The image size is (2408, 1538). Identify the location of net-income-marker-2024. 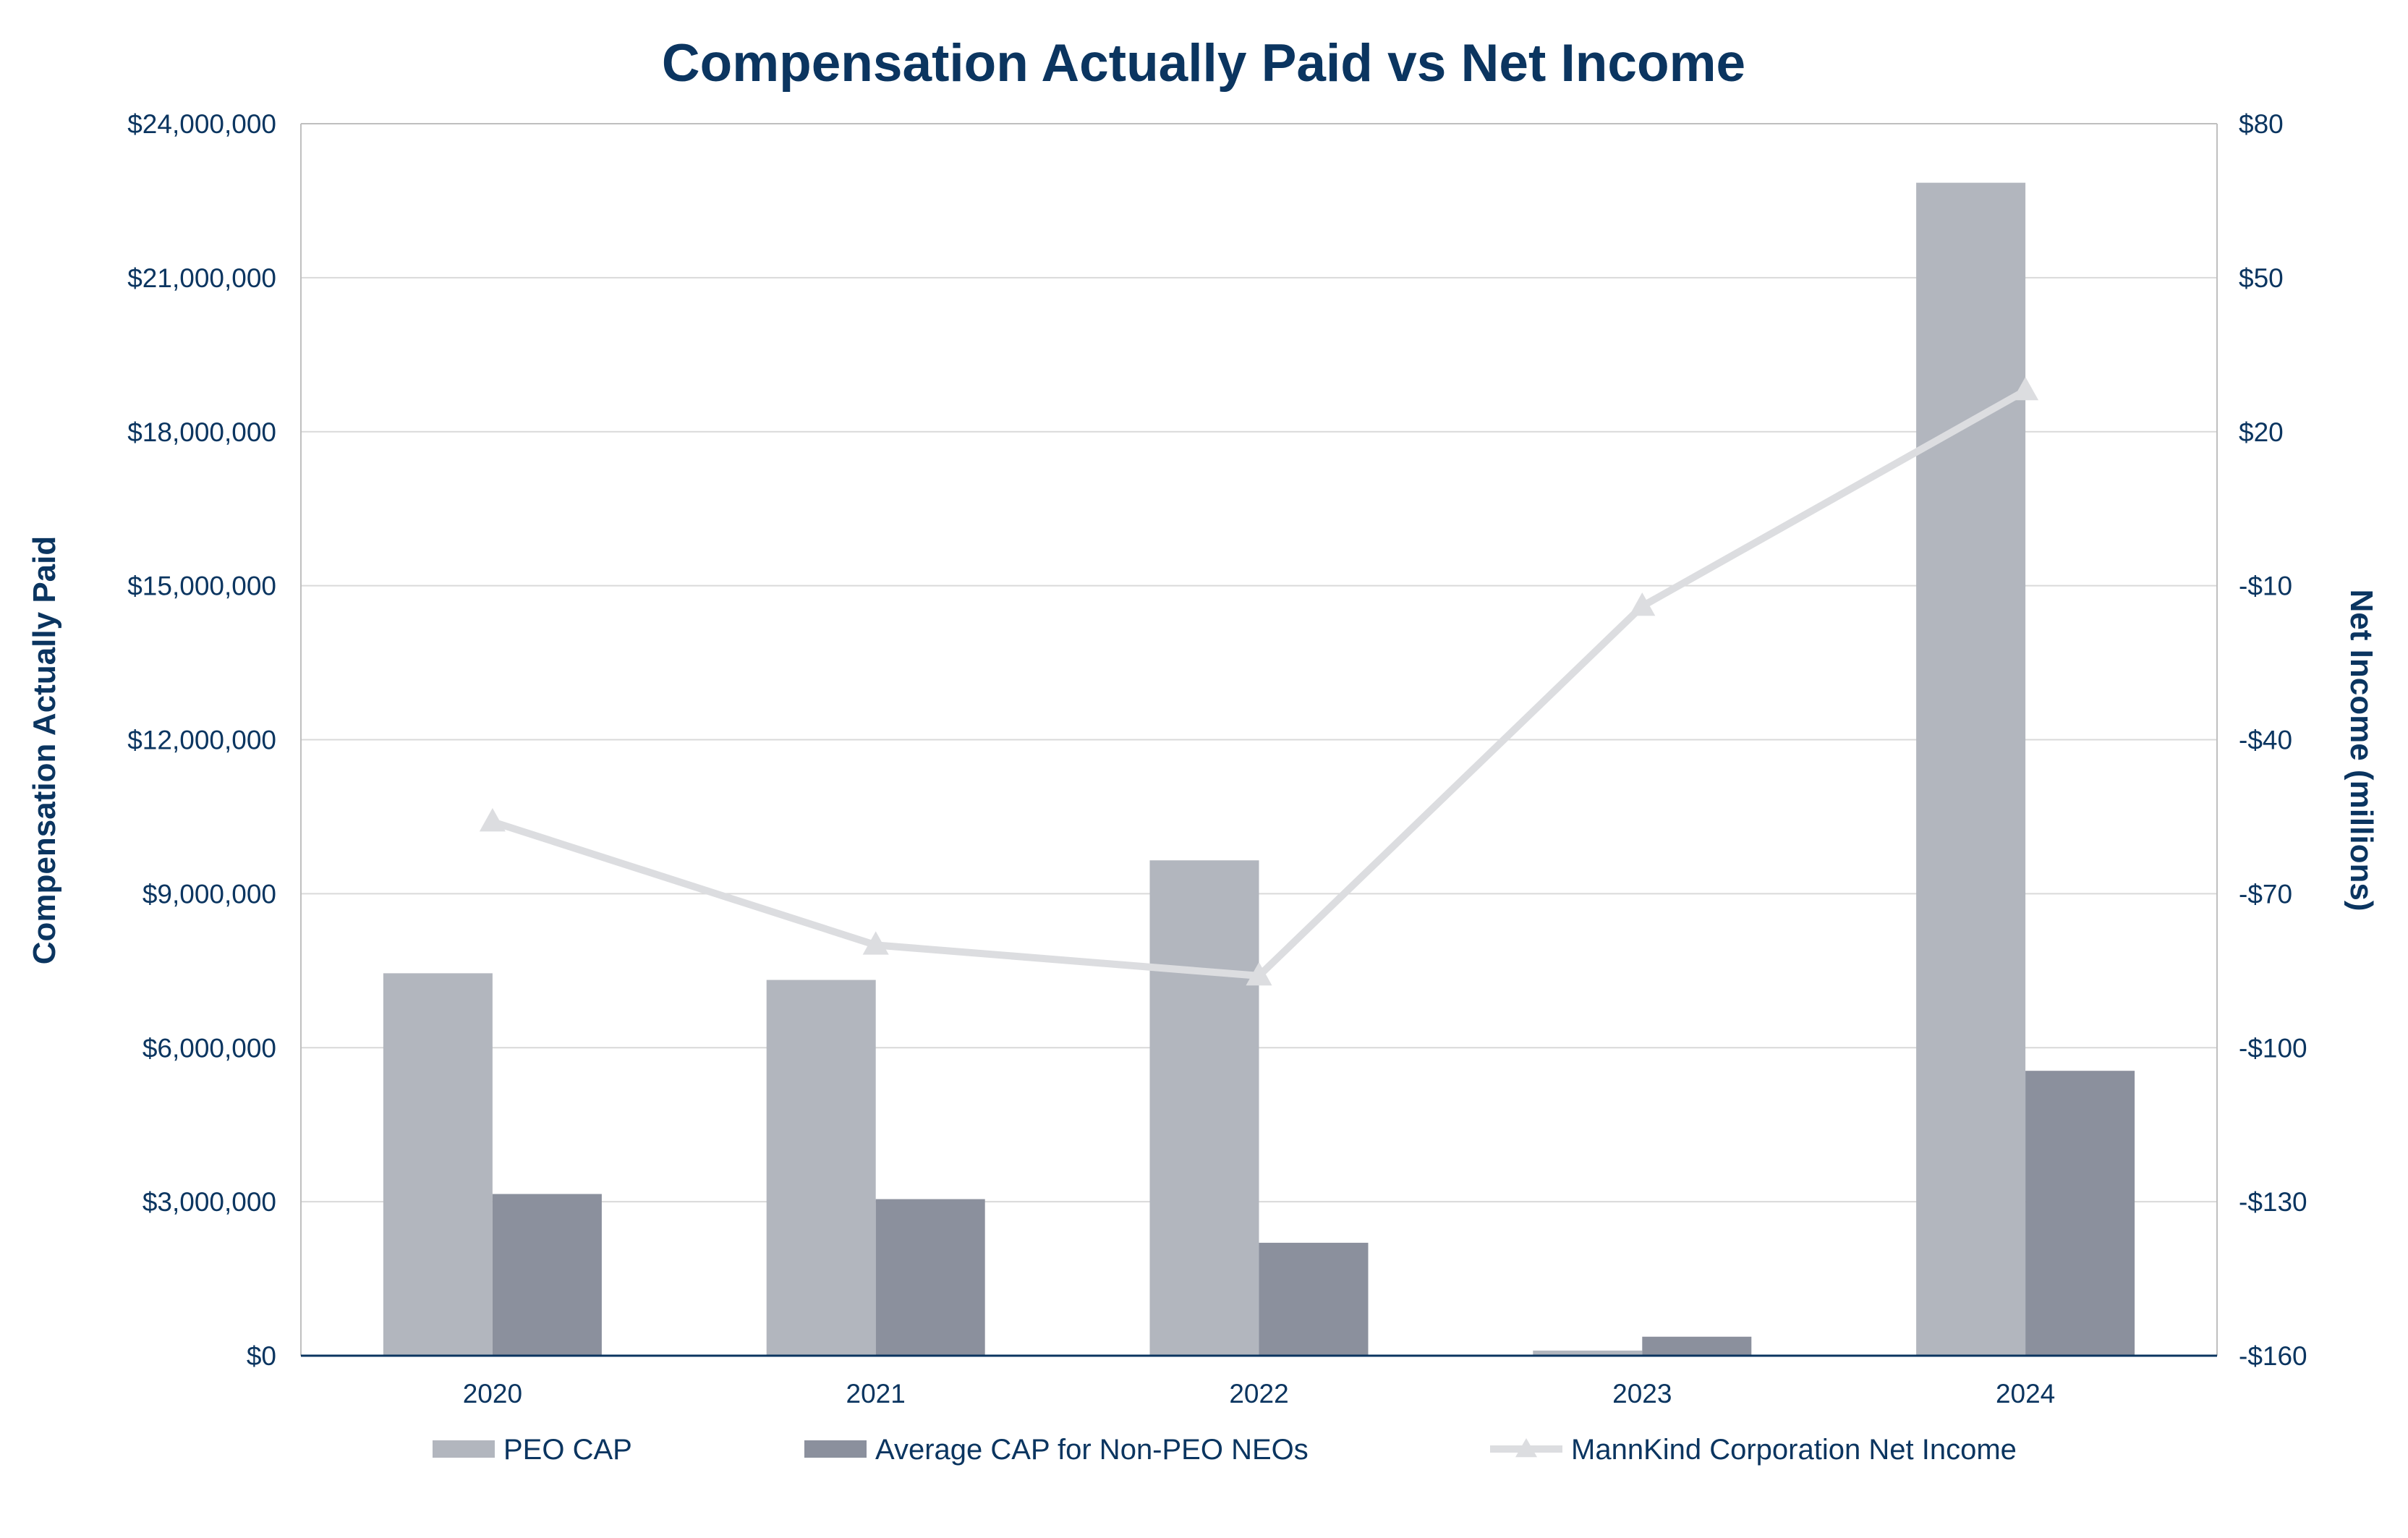
(2025, 388).